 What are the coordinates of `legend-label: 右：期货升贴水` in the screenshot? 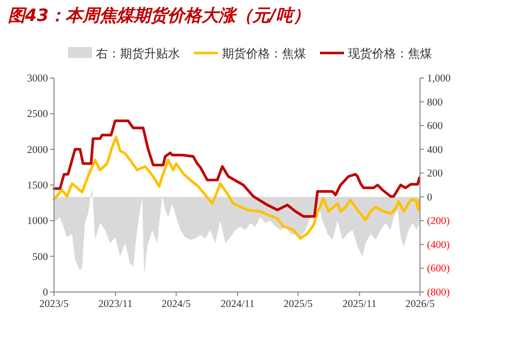 It's located at (138, 53).